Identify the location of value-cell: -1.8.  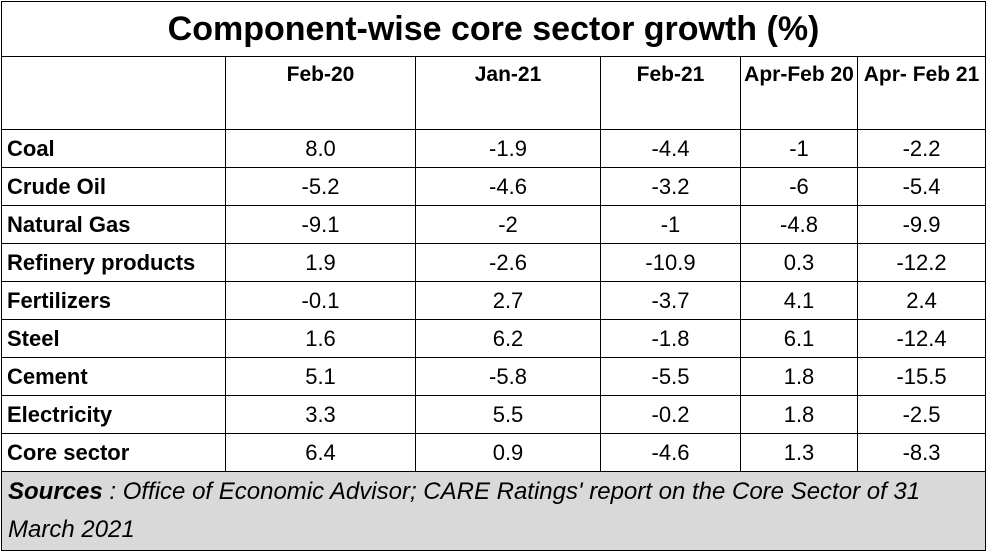
(670, 338).